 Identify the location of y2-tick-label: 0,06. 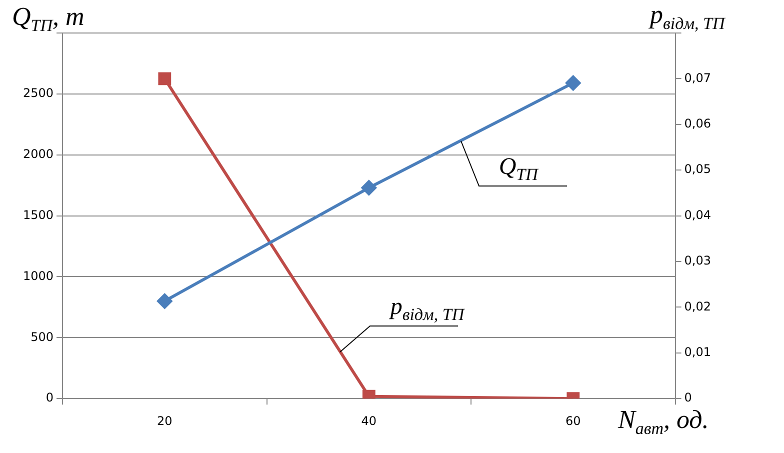
(697, 123).